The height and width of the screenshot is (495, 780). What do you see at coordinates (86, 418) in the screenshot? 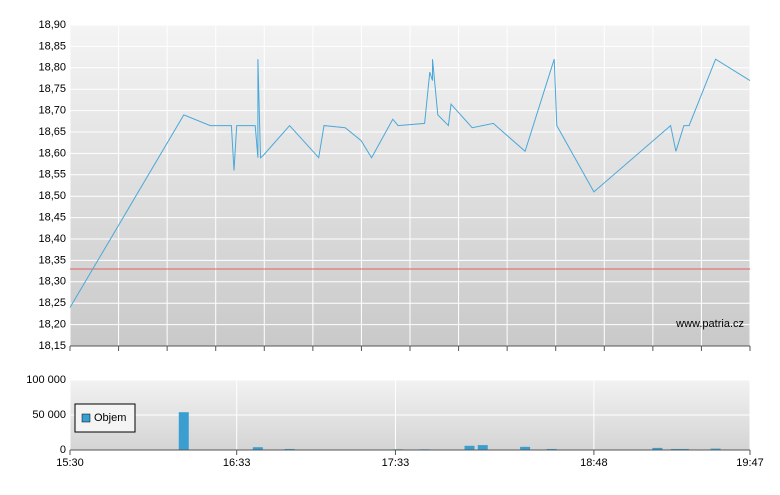
I see `legend-swatch` at bounding box center [86, 418].